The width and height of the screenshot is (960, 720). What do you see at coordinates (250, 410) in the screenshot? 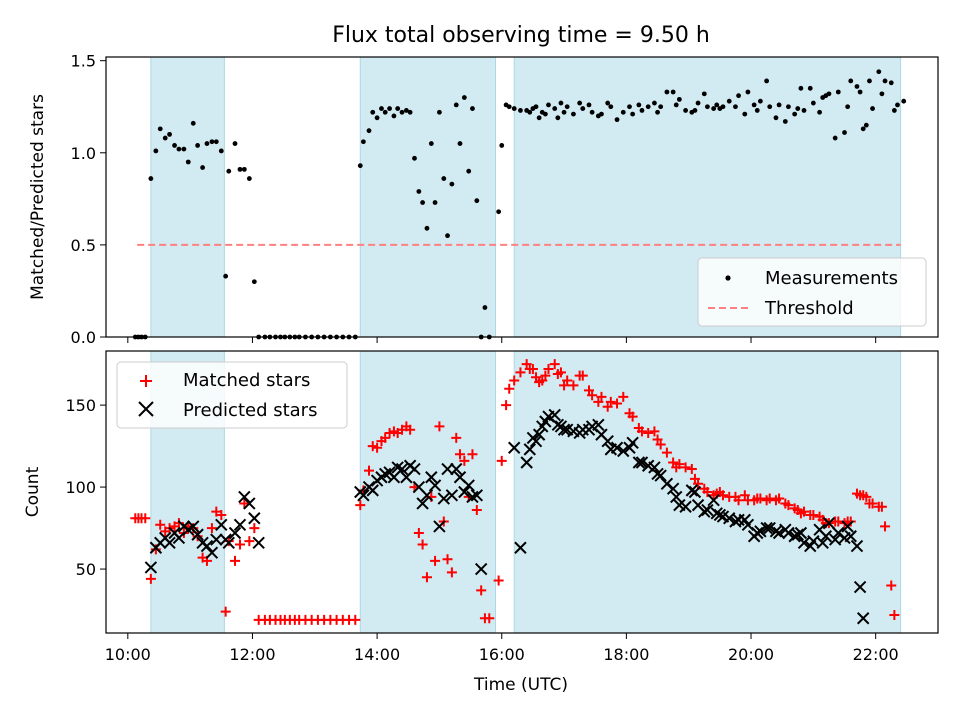
I see `legend-predicted-label: Predicted stars` at bounding box center [250, 410].